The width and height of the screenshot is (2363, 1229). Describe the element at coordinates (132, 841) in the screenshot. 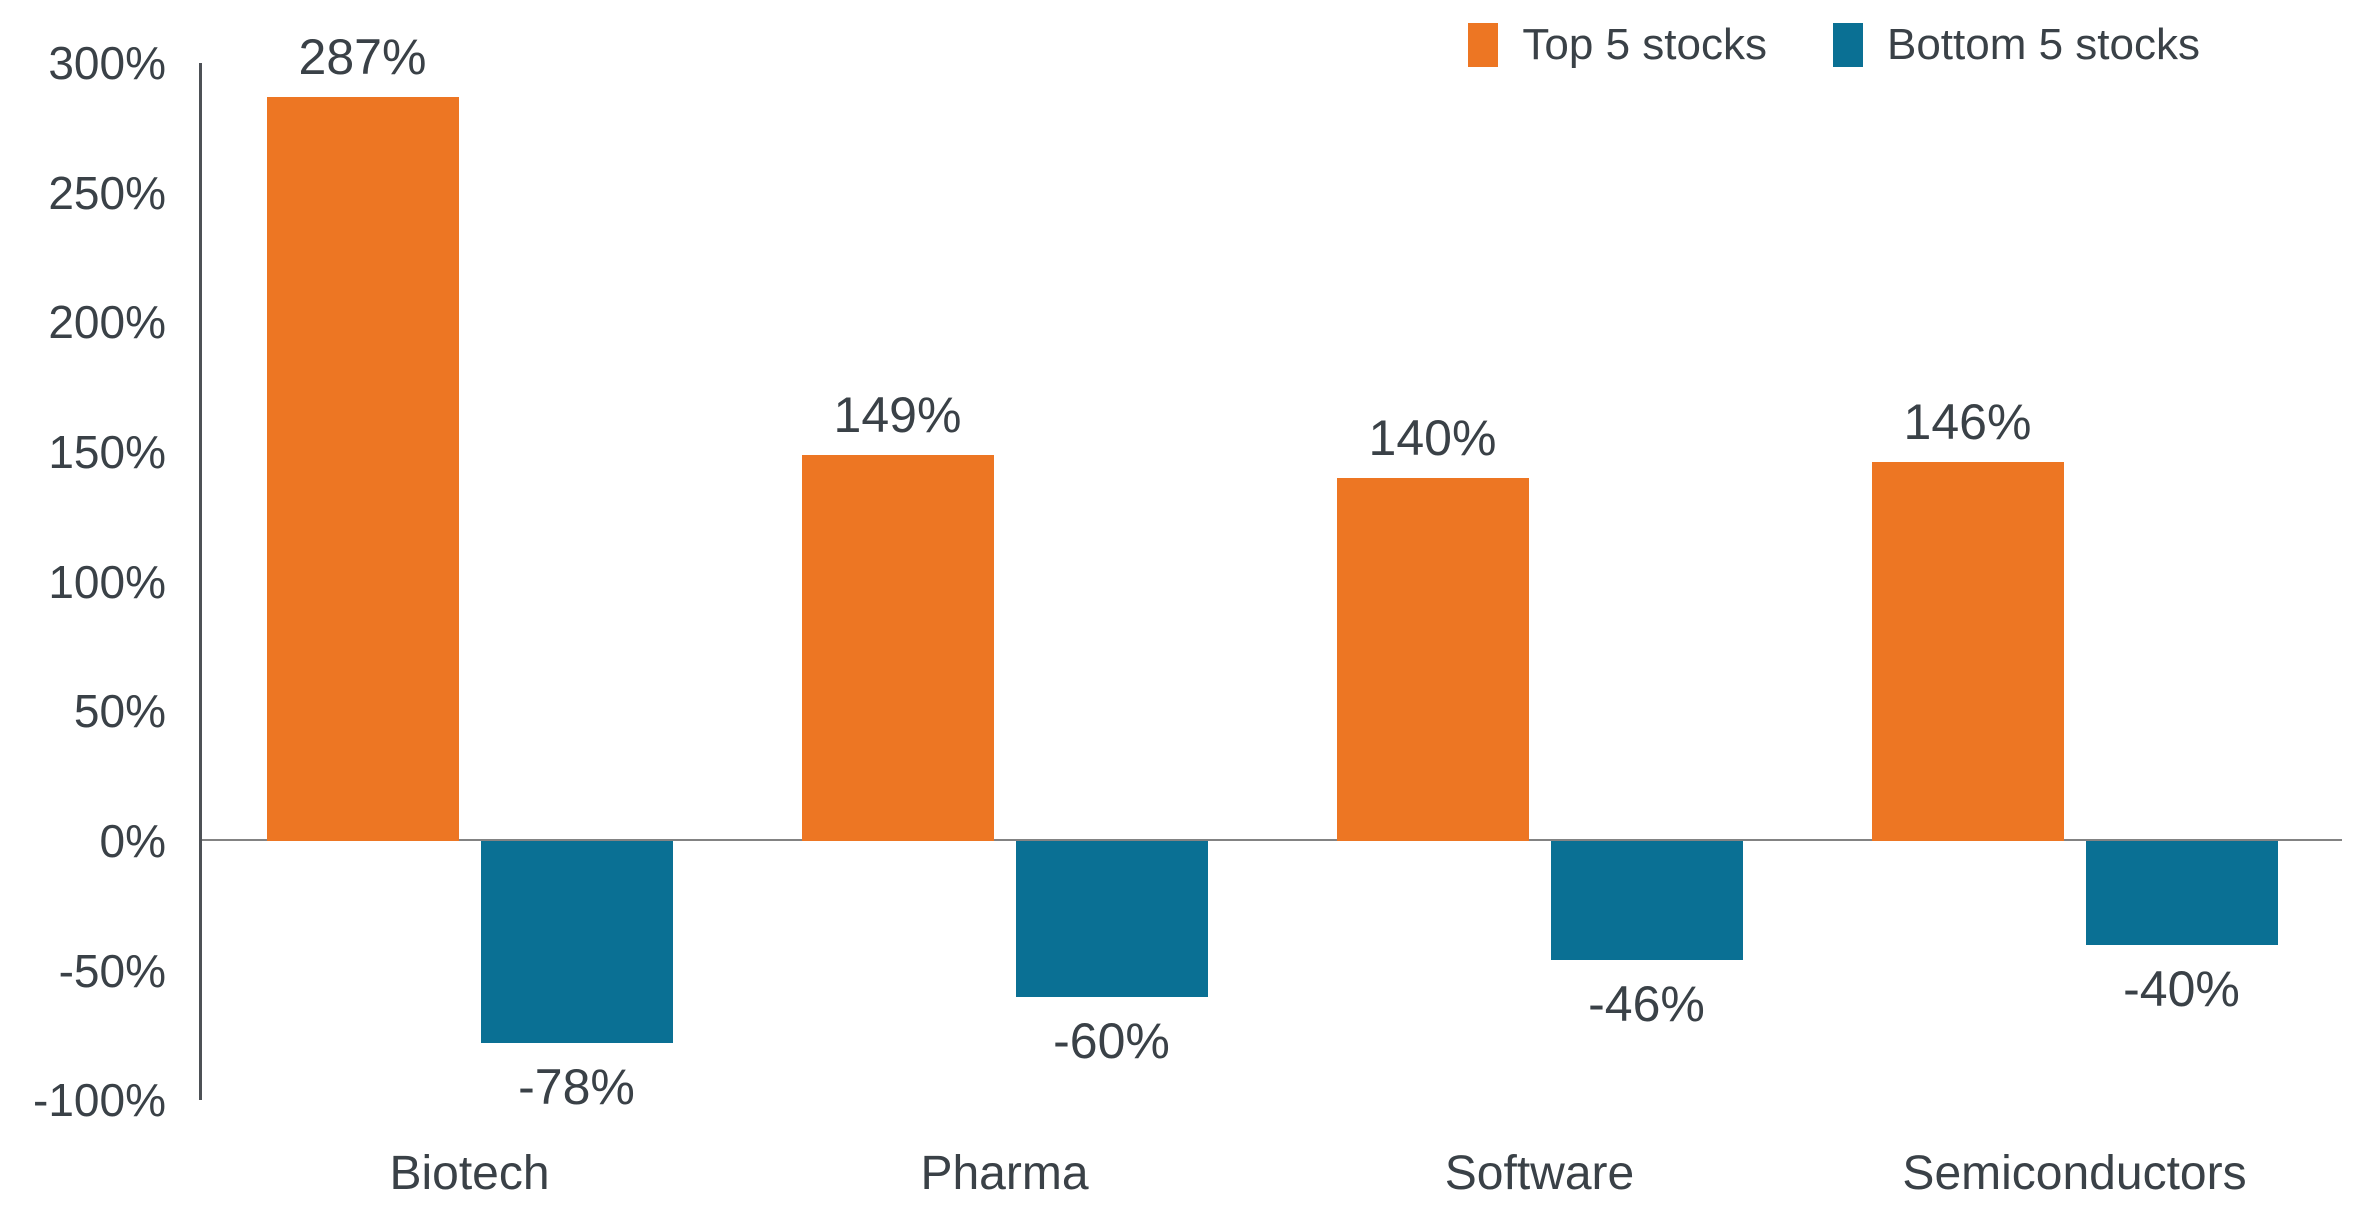

I see `y-tick-label: 0%` at that location.